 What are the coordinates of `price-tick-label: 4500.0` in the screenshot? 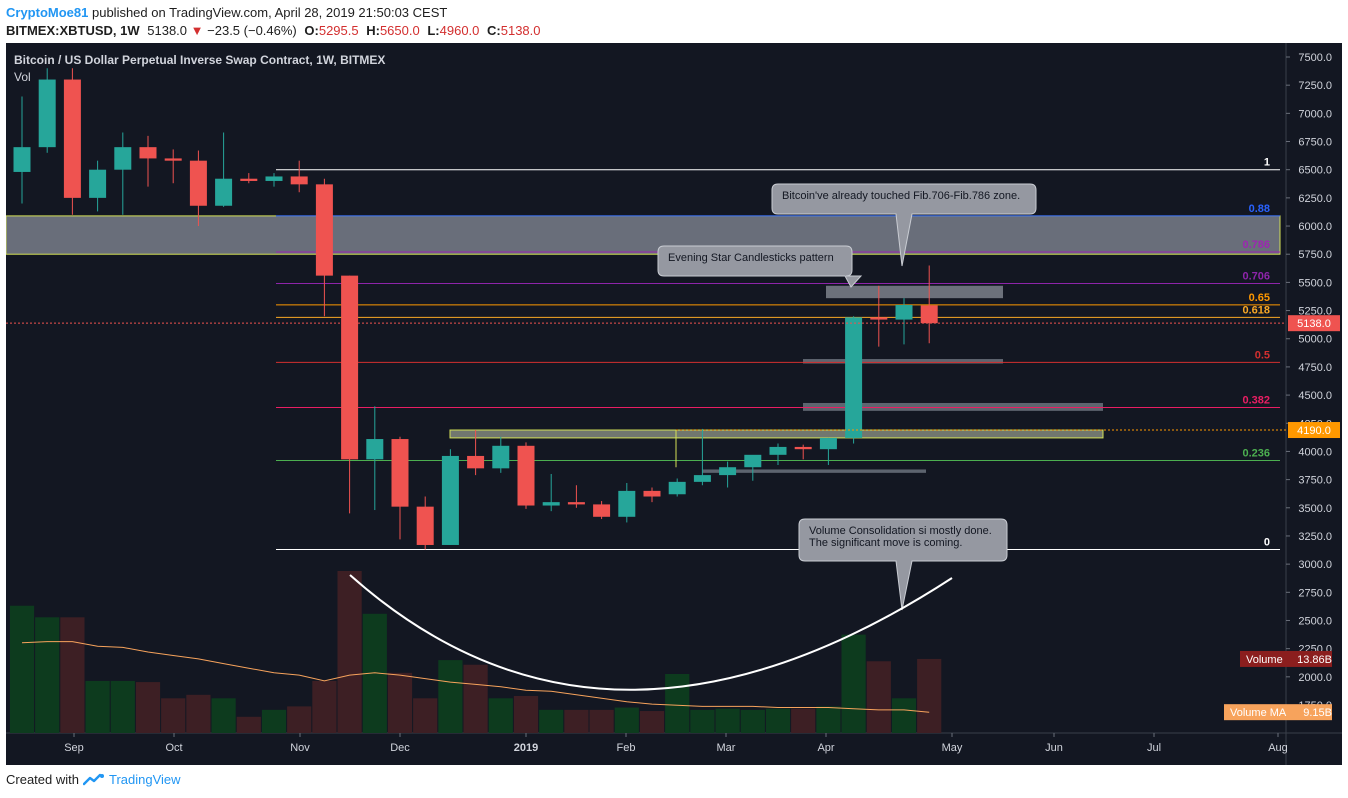 It's located at (1315, 396).